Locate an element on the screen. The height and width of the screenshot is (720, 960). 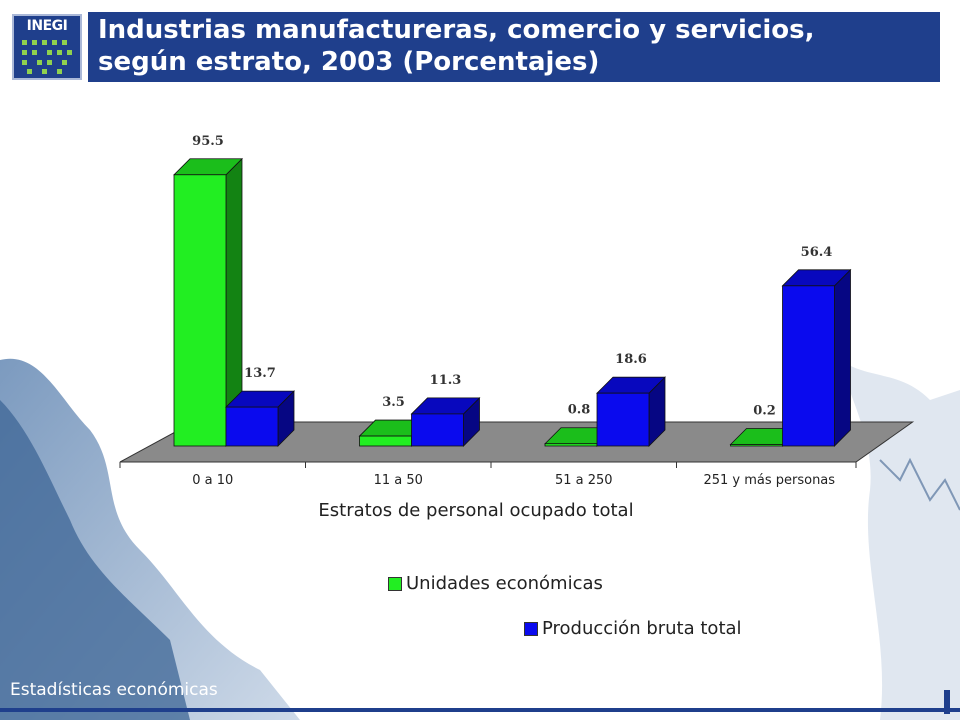
legend-swatch-blue is located at coordinates (531, 629).